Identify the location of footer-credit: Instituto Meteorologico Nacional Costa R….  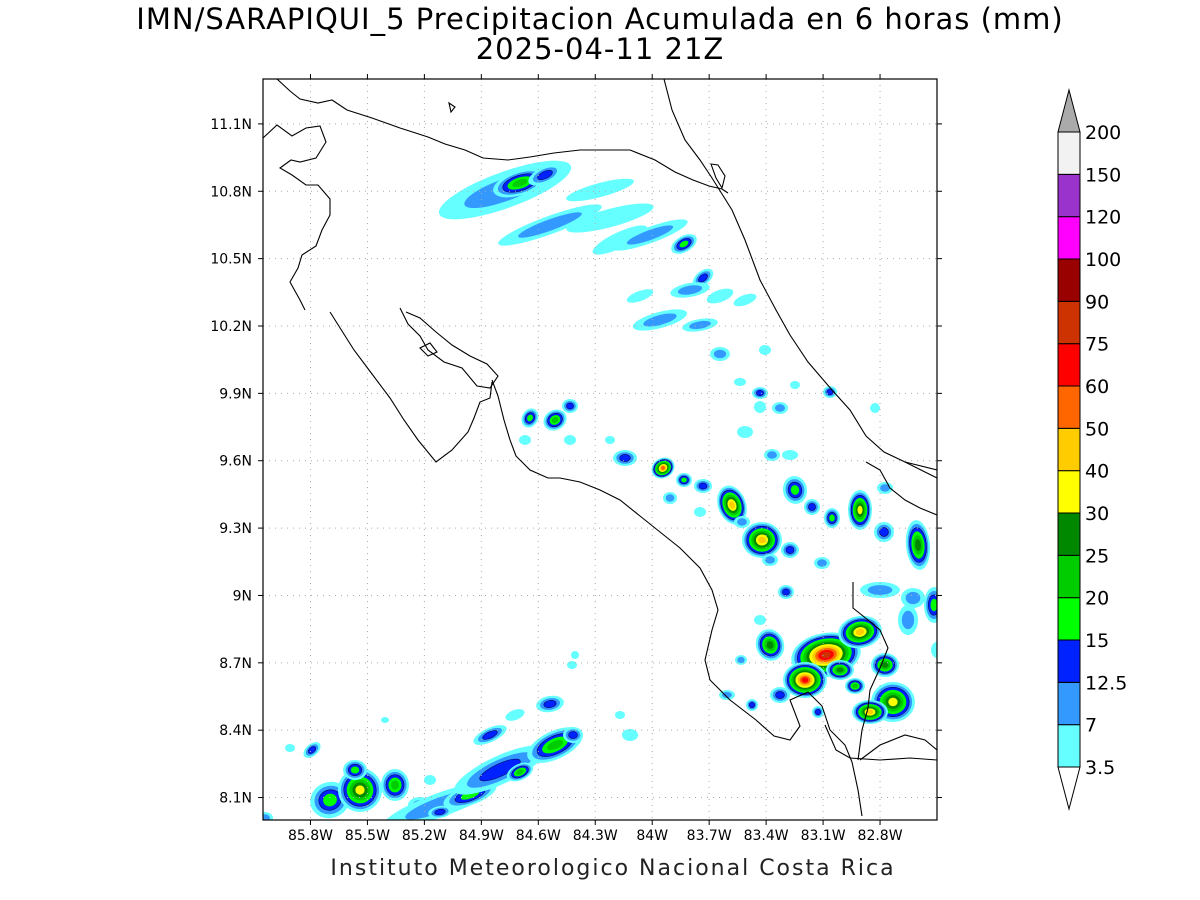
(613, 868).